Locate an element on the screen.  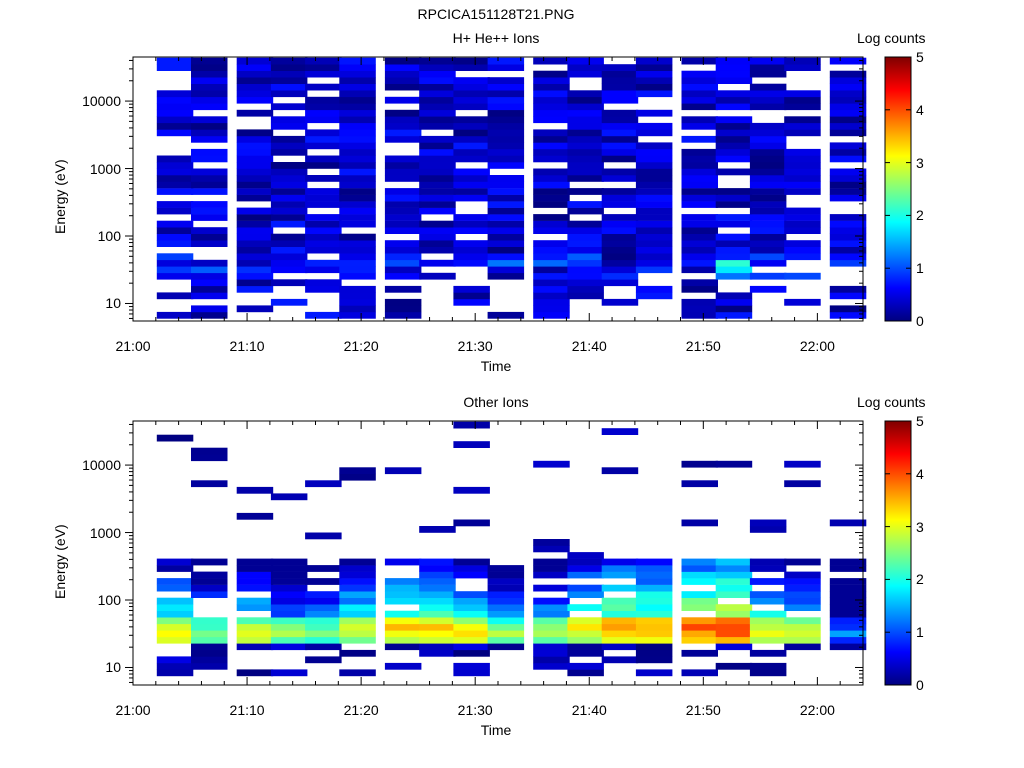
x-tick-label: 21:30 is located at coordinates (475, 710).